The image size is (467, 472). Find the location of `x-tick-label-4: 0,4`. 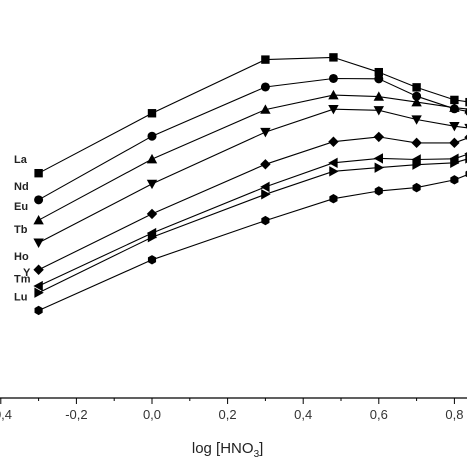

x-tick-label-4: 0,4 is located at coordinates (303, 414).